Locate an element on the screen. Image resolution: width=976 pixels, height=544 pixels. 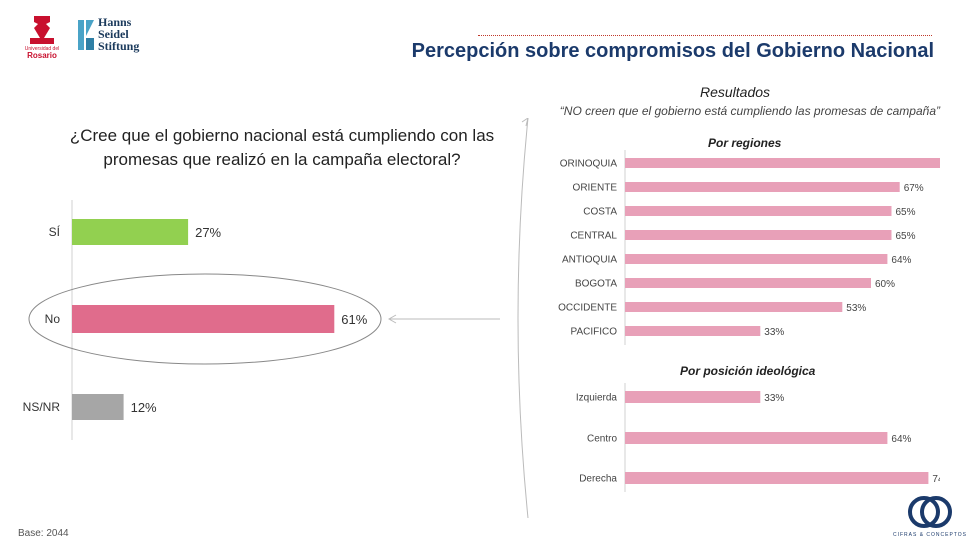
regions-chart-category-label: ANTIOQUIA is located at coordinates (589, 260).